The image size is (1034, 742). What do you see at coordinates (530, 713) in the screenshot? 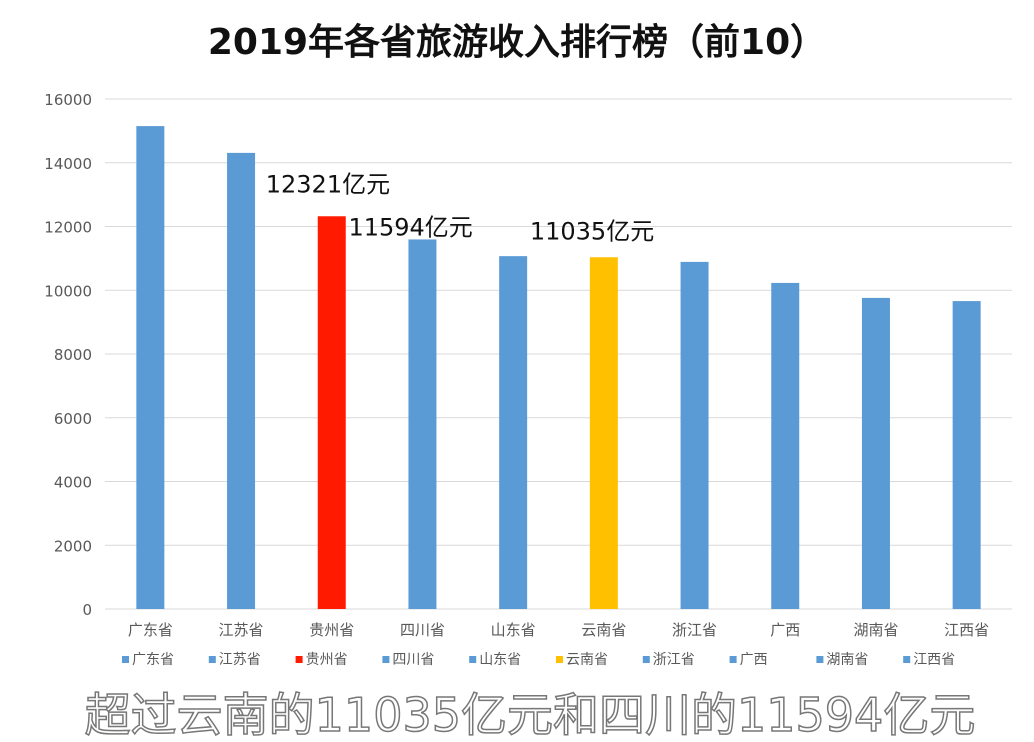
I see `video-caption: 超过云南的11035亿元和四川的11594亿元` at bounding box center [530, 713].